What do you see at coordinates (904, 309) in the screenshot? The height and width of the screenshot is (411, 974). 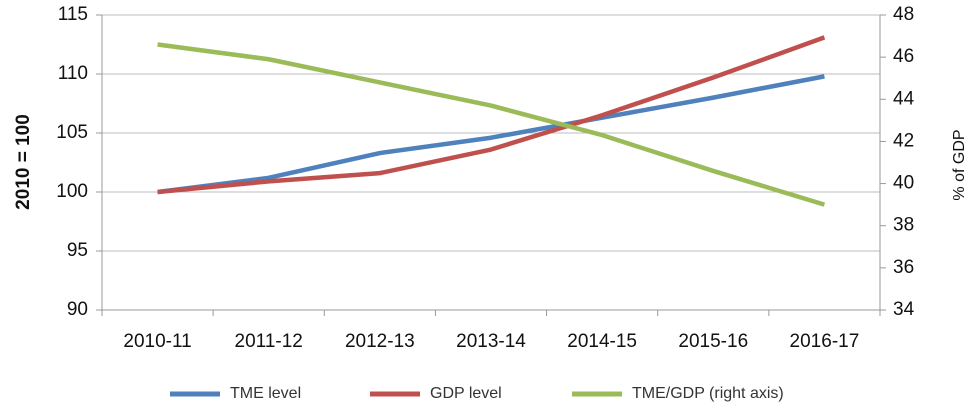 I see `y2-tick-label: 34` at bounding box center [904, 309].